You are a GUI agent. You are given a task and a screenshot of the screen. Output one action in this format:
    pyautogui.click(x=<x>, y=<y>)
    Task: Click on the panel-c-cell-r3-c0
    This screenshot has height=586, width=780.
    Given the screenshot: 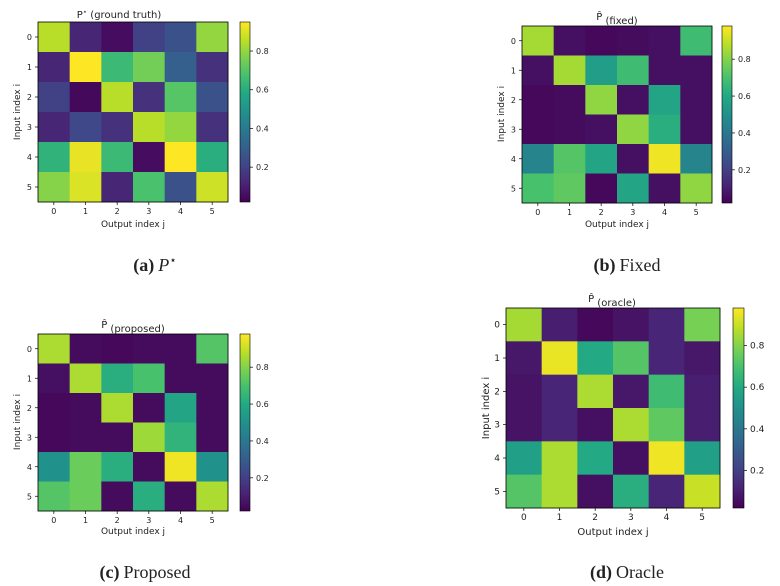 What is the action you would take?
    pyautogui.click(x=54, y=437)
    